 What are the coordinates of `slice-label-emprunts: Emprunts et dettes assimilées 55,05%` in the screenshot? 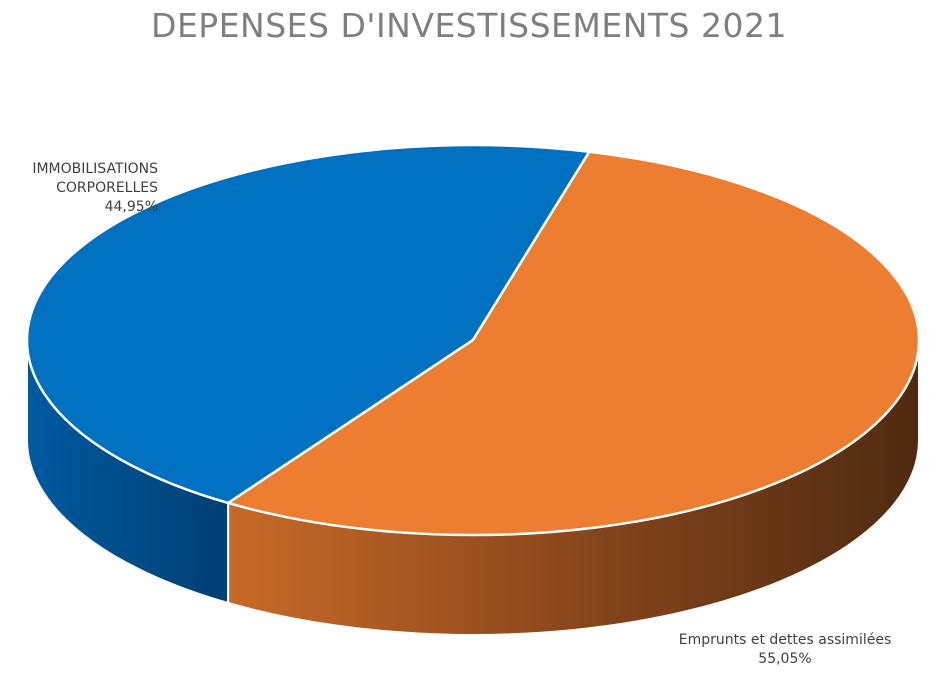 It's located at (785, 650).